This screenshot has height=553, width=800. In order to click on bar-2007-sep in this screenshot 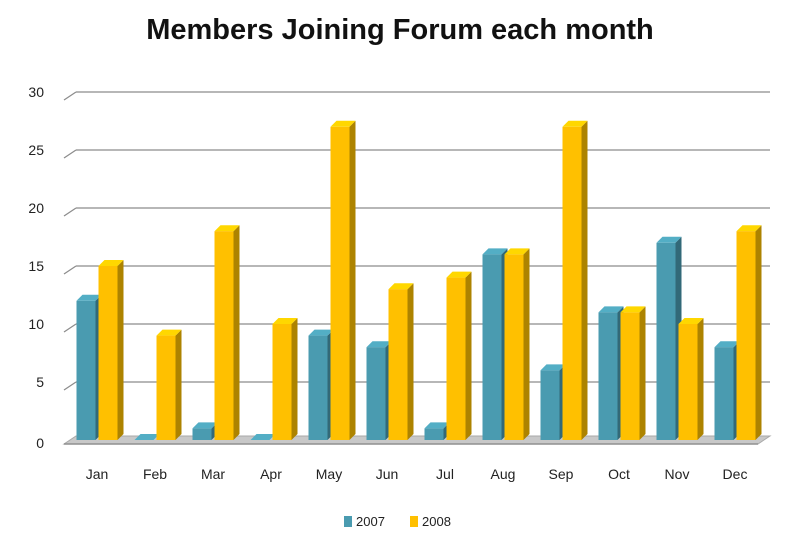, I will do `click(553, 402)`.